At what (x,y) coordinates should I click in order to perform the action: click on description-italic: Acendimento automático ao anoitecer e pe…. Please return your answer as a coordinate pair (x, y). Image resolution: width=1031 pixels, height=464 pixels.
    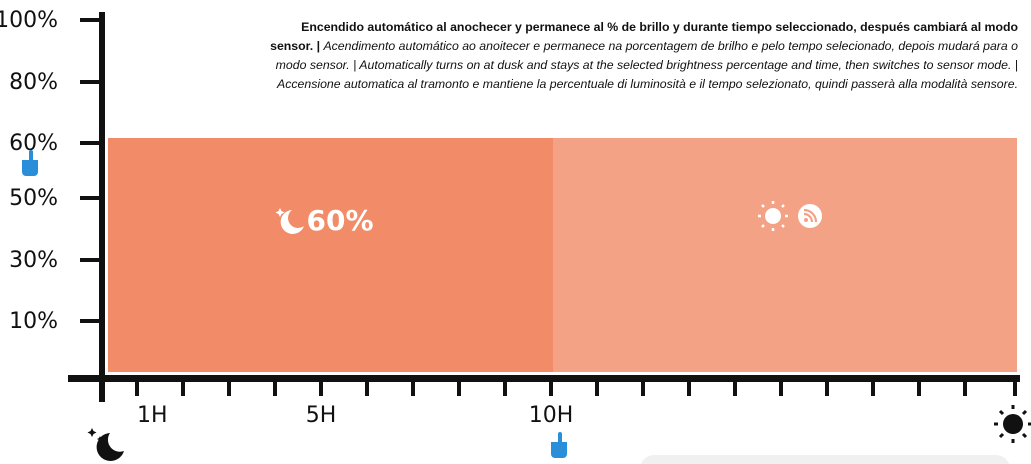
    Looking at the image, I should click on (646, 65).